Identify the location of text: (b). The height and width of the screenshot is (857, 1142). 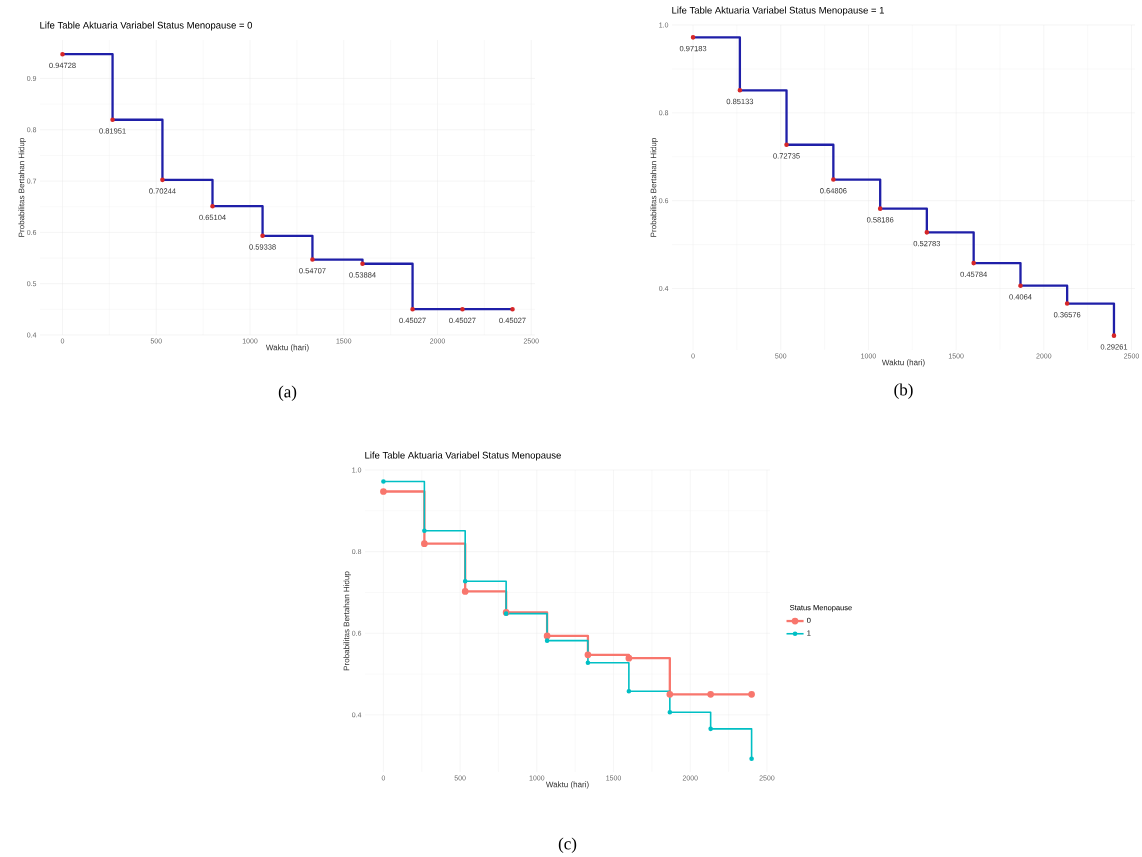
(903, 391).